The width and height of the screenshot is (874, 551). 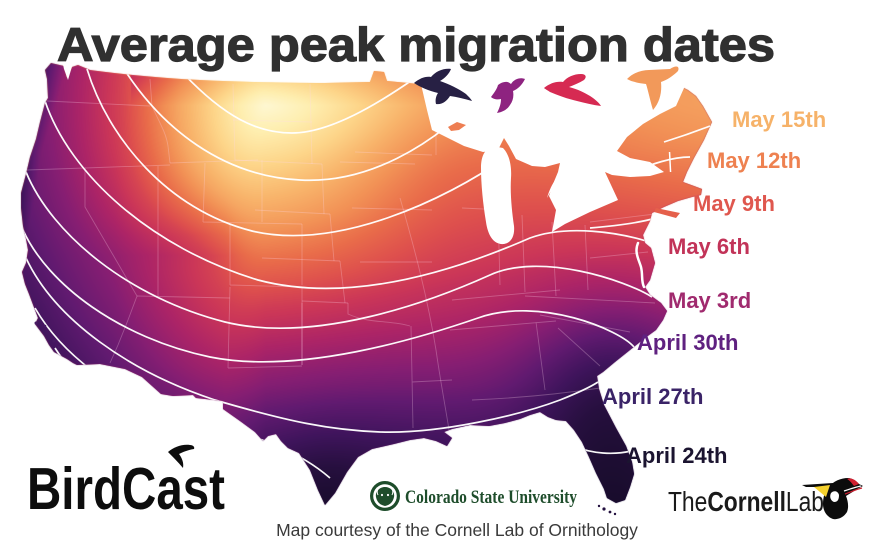 What do you see at coordinates (652, 396) in the screenshot?
I see `svg-text: April 27th` at bounding box center [652, 396].